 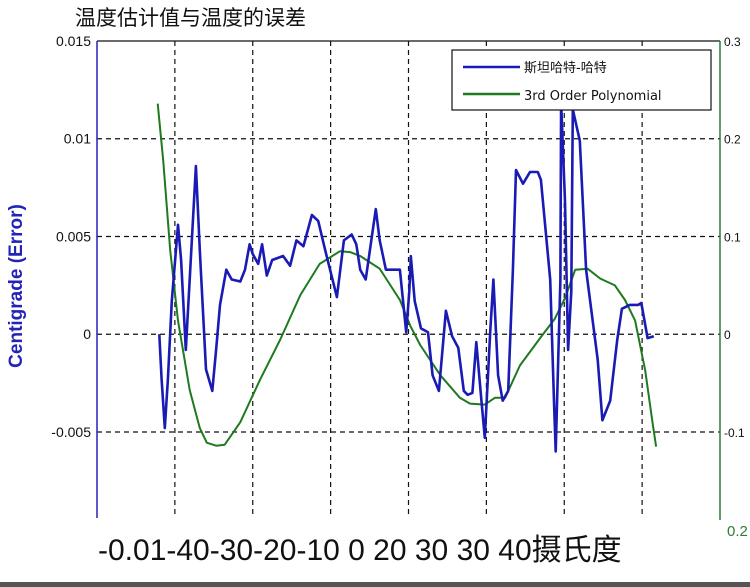 What do you see at coordinates (16, 286) in the screenshot?
I see `y-axis-label: Centigrade (Error)` at bounding box center [16, 286].